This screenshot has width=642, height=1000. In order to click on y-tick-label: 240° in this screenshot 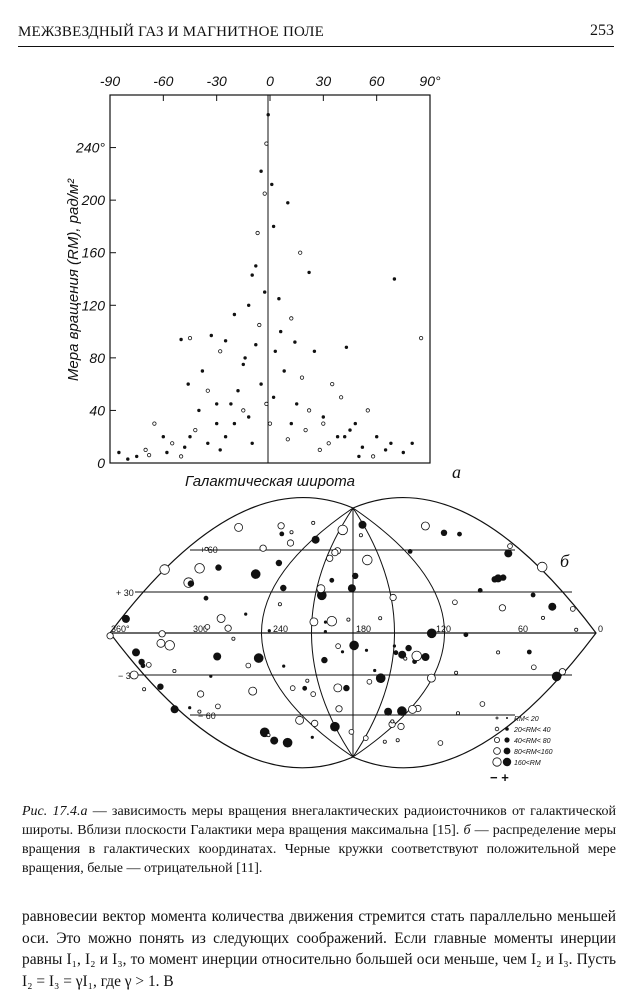, I will do `click(90, 148)`.